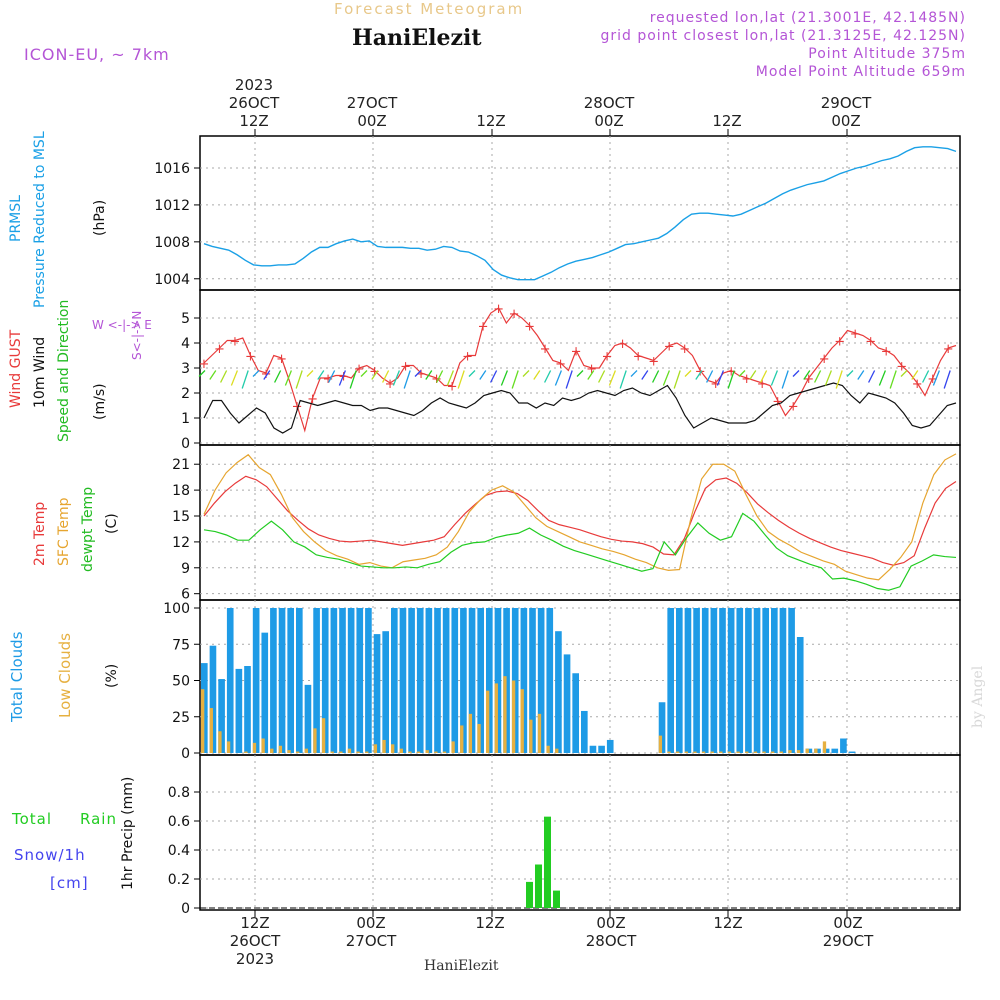  I want to click on requested-coords: requested lon,lat (21.3001E, 42.1485N), so click(807, 18).